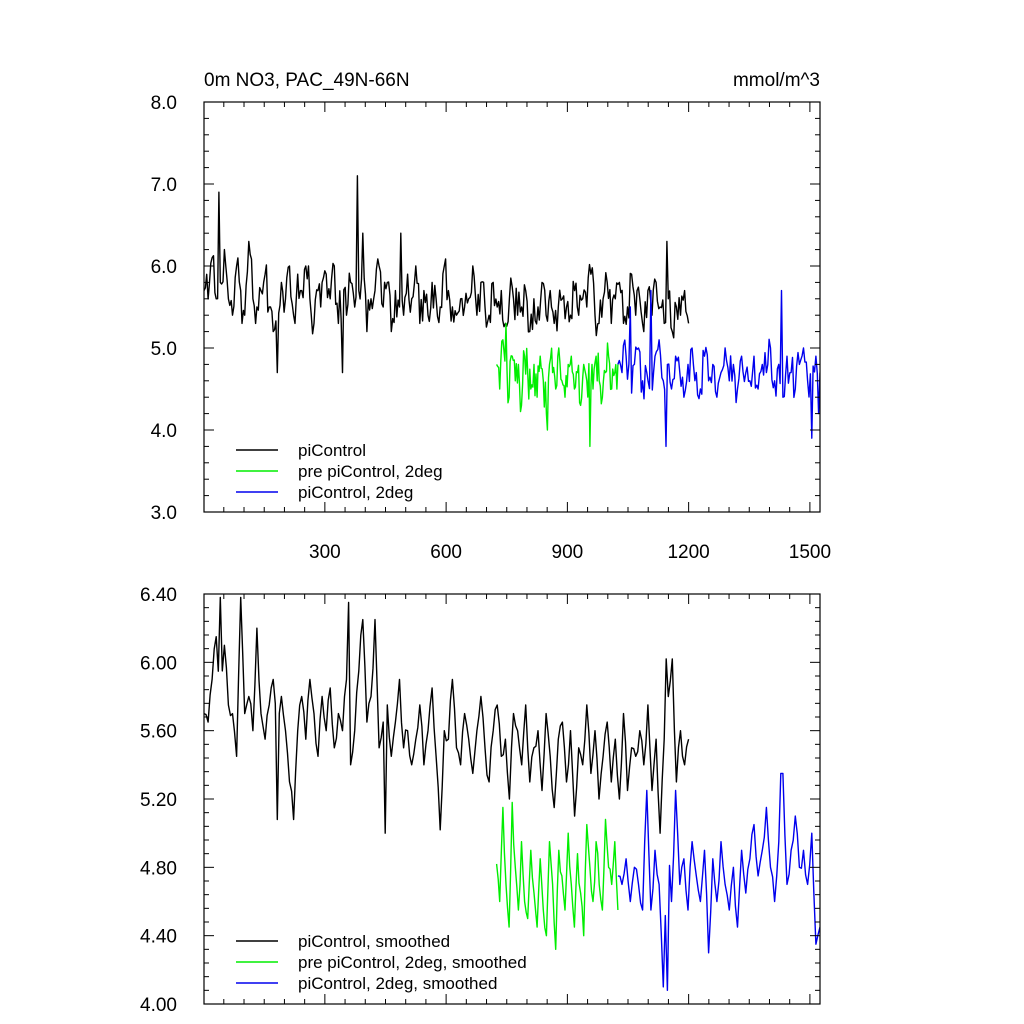 The image size is (1024, 1024). I want to click on legend-label: pre piControl, 2deg, smoothed, so click(412, 962).